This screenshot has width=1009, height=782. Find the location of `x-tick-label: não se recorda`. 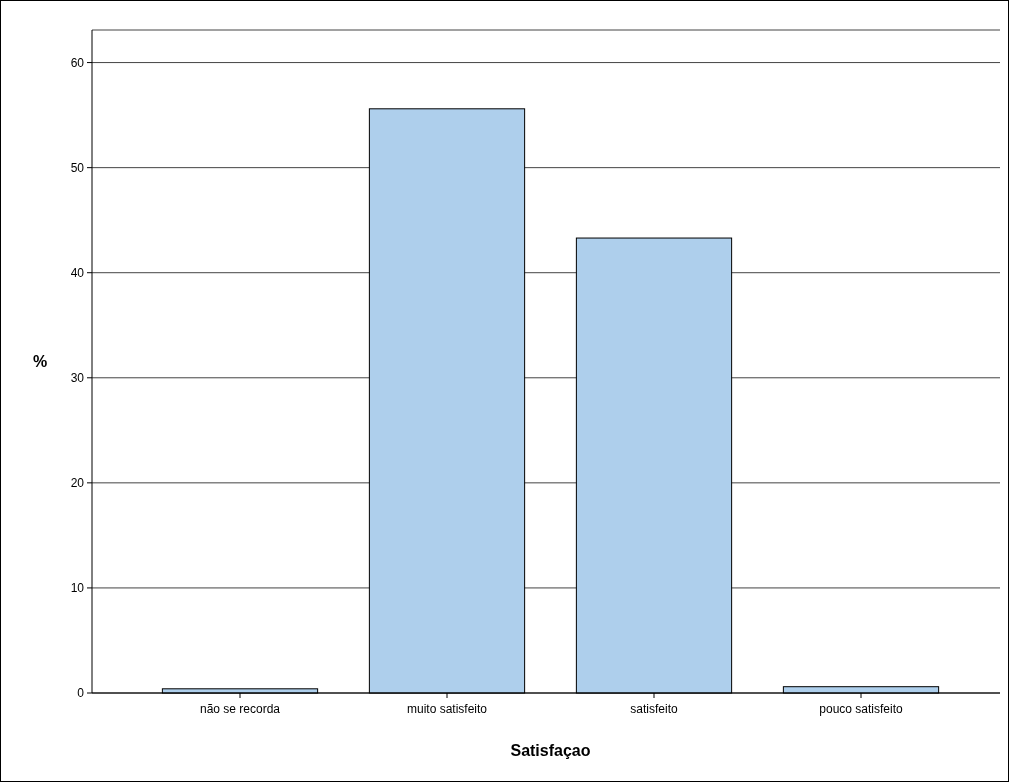

x-tick-label: não se recorda is located at coordinates (240, 709).